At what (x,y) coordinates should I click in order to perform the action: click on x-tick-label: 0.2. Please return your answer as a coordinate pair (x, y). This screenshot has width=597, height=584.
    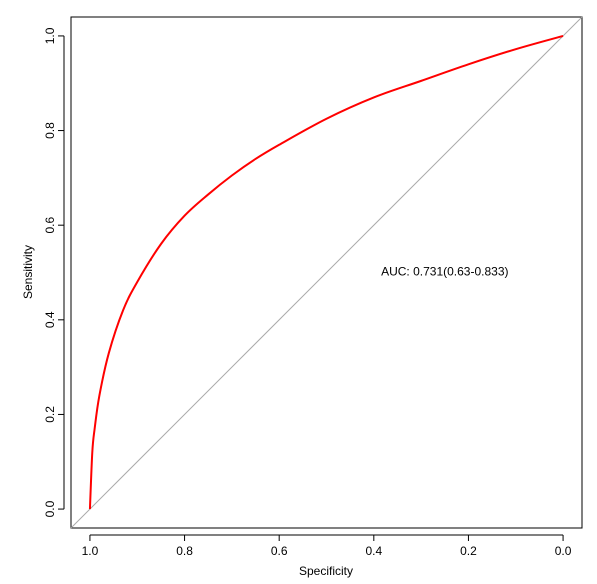
    Looking at the image, I should click on (468, 551).